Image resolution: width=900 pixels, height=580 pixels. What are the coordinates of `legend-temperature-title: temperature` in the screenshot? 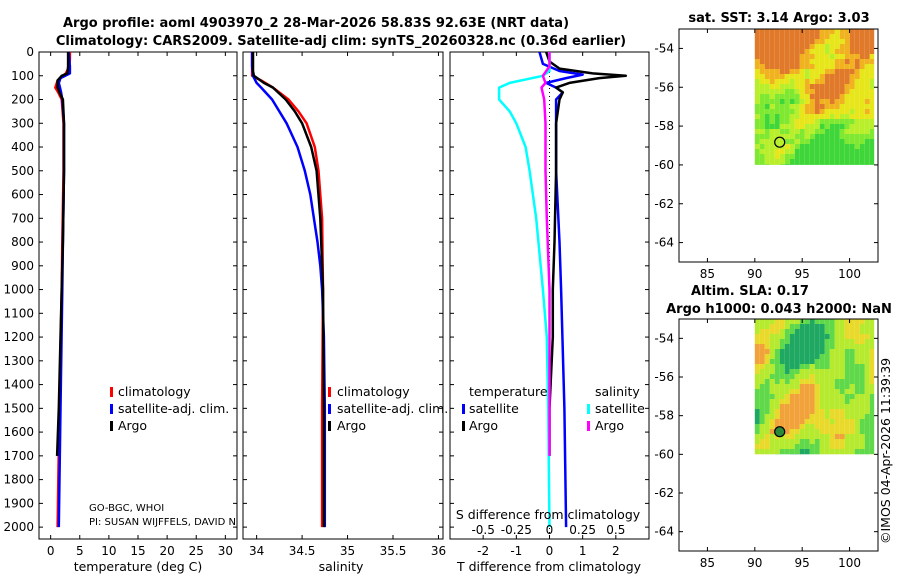 It's located at (508, 391).